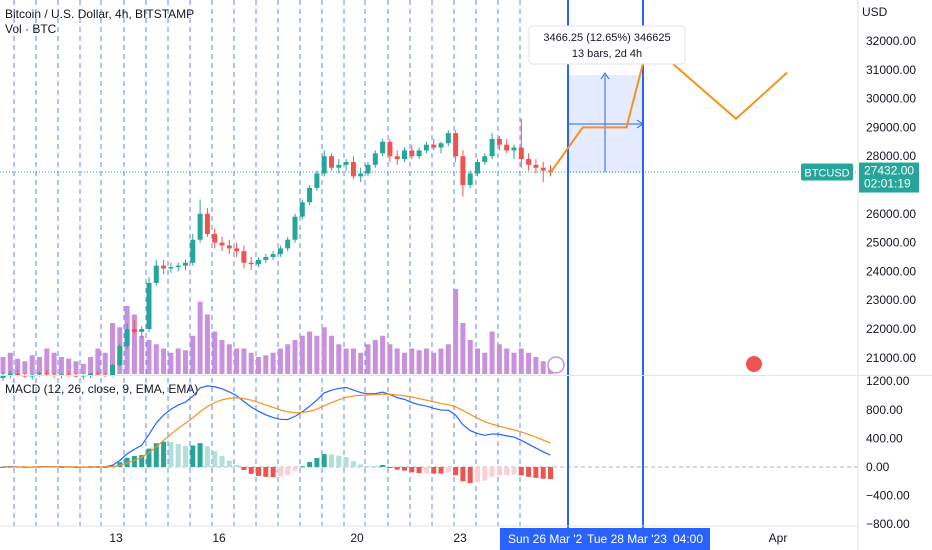 This screenshot has height=550, width=932. I want to click on countdown-label: 02:01:19, so click(887, 184).